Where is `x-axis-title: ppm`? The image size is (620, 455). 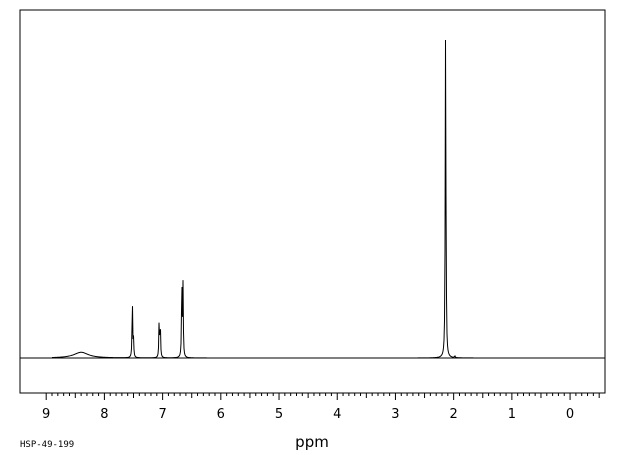 x-axis-title: ppm is located at coordinates (312, 442).